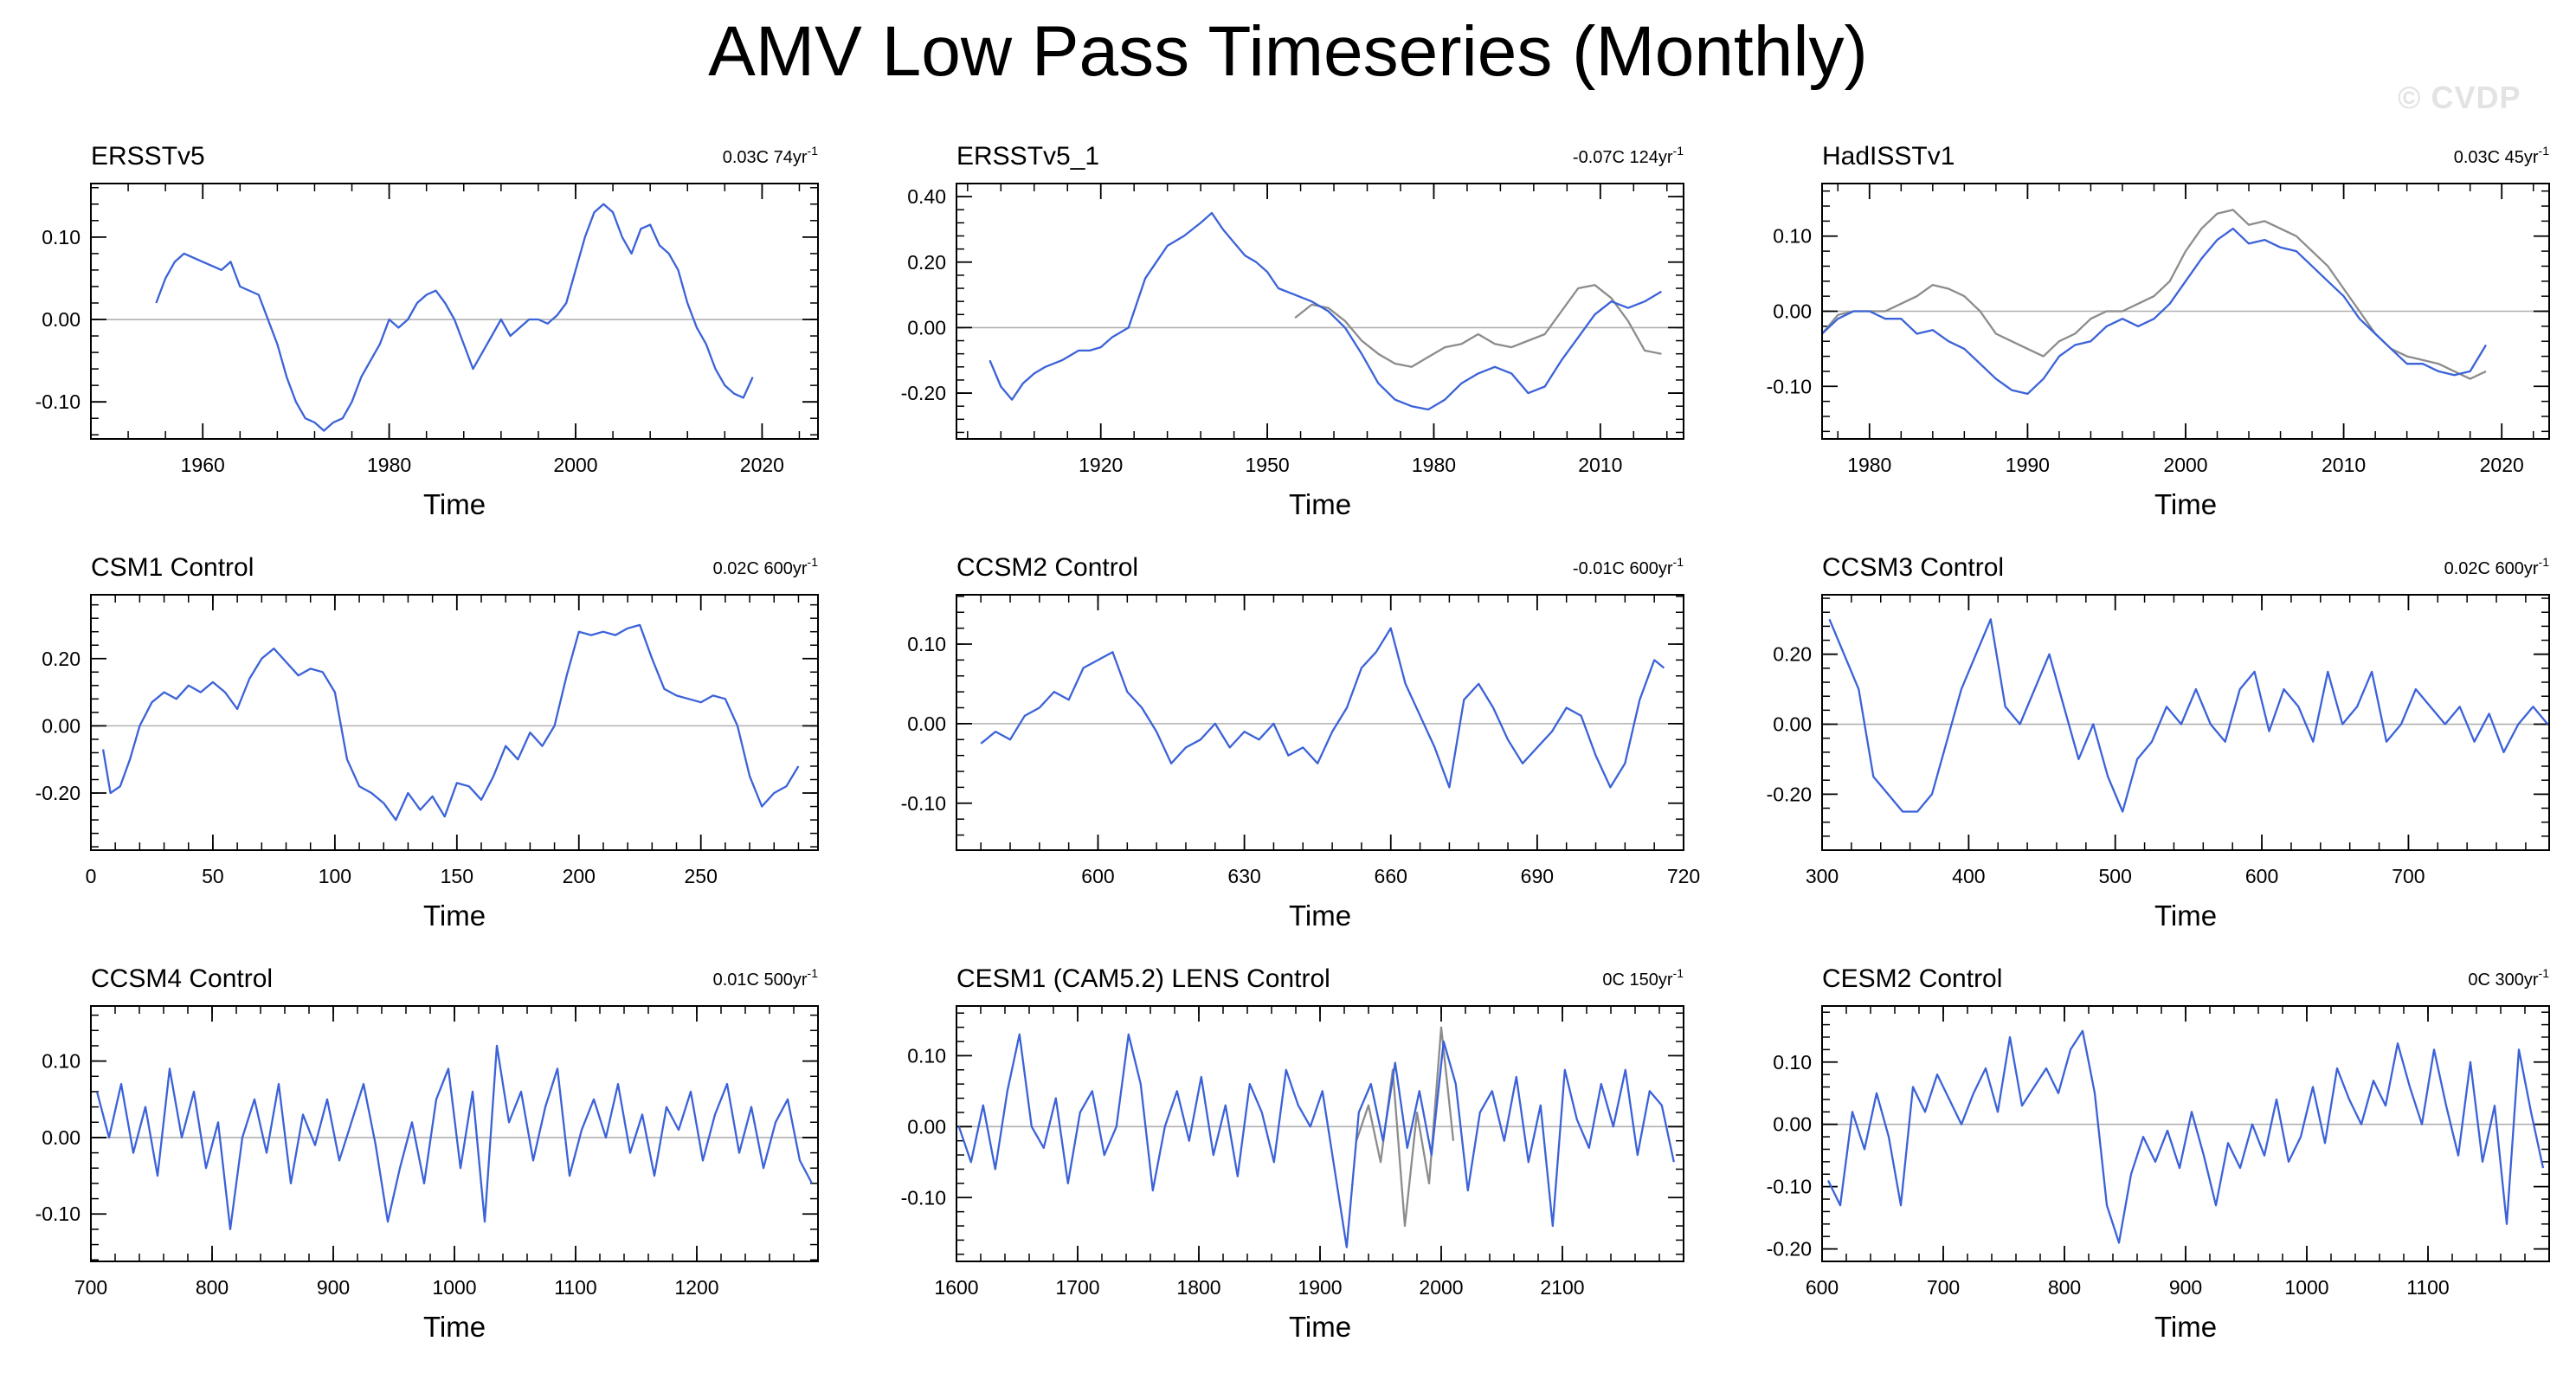 The height and width of the screenshot is (1380, 2576). What do you see at coordinates (1198, 1287) in the screenshot?
I see `x-tick-label: 1800` at bounding box center [1198, 1287].